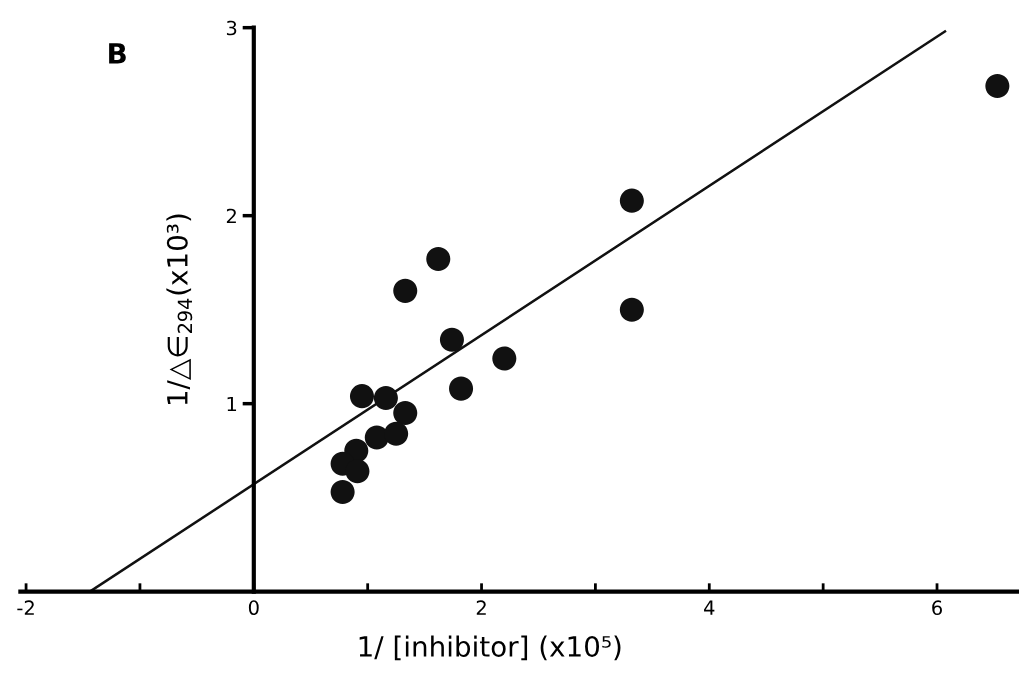  I want to click on y-tick-label: 3, so click(231, 28).